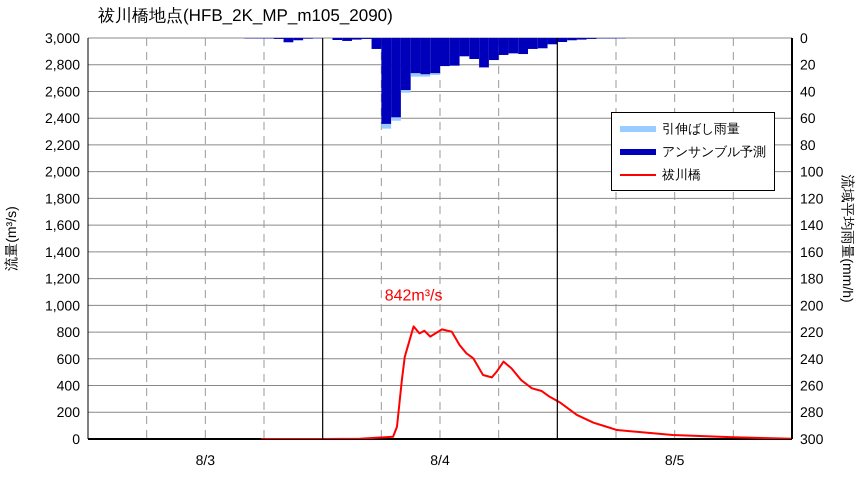 The image size is (861, 477). Describe the element at coordinates (674, 460) in the screenshot. I see `x-tick-label: 8/5` at that location.